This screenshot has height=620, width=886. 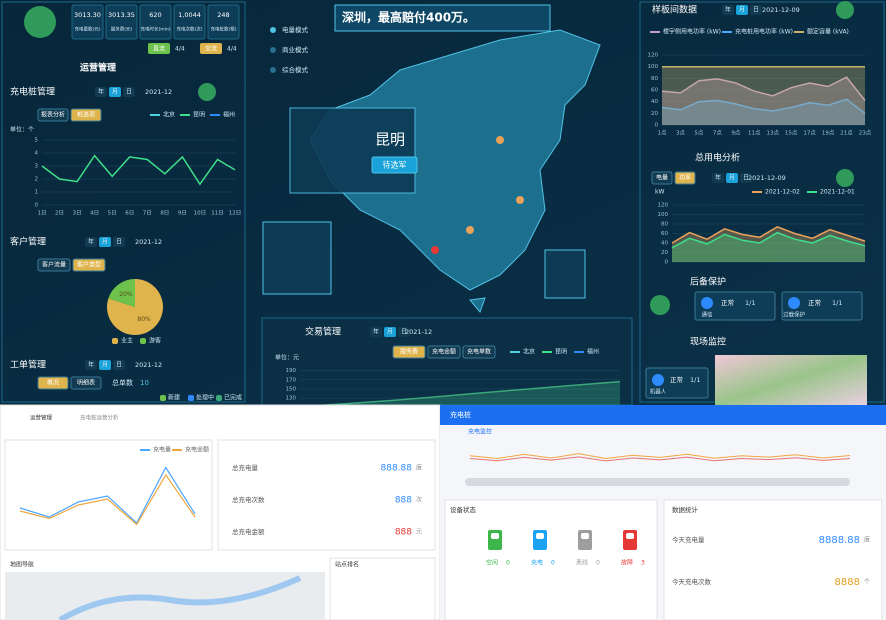 What do you see at coordinates (657, 482) in the screenshot?
I see `slider` at bounding box center [657, 482].